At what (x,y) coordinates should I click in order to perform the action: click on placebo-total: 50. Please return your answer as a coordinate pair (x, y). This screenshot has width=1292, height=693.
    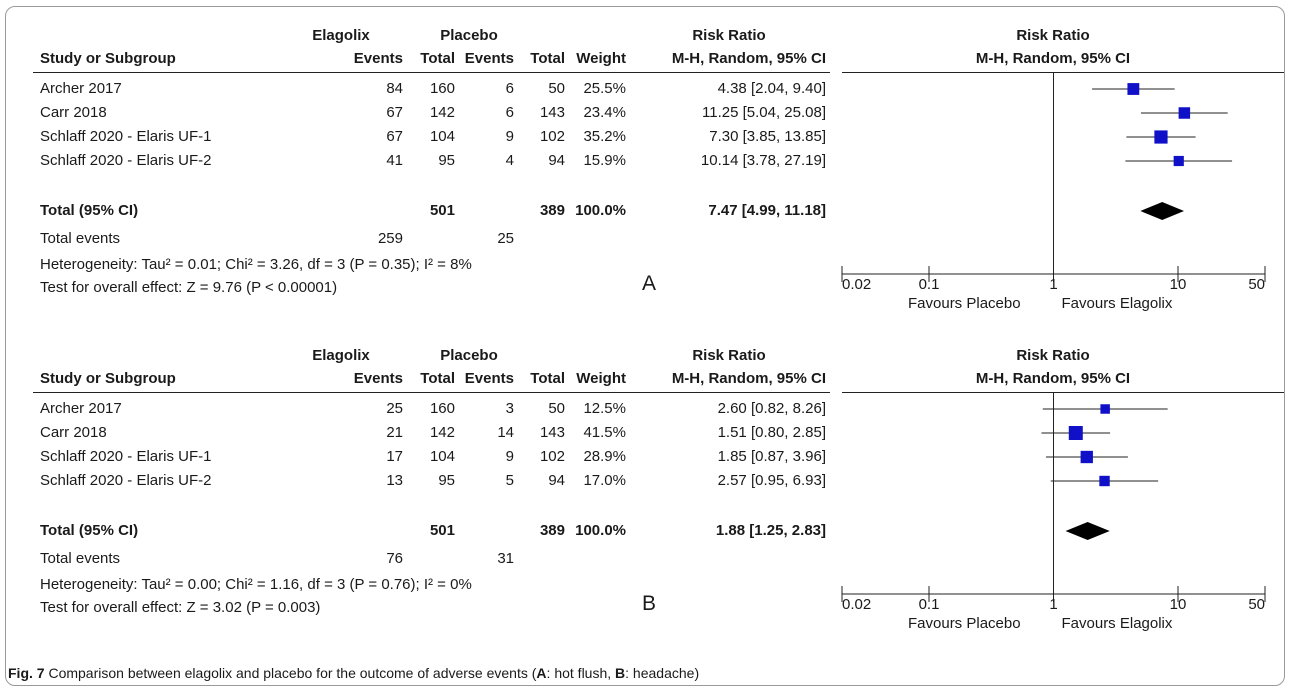
    Looking at the image, I should click on (556, 408).